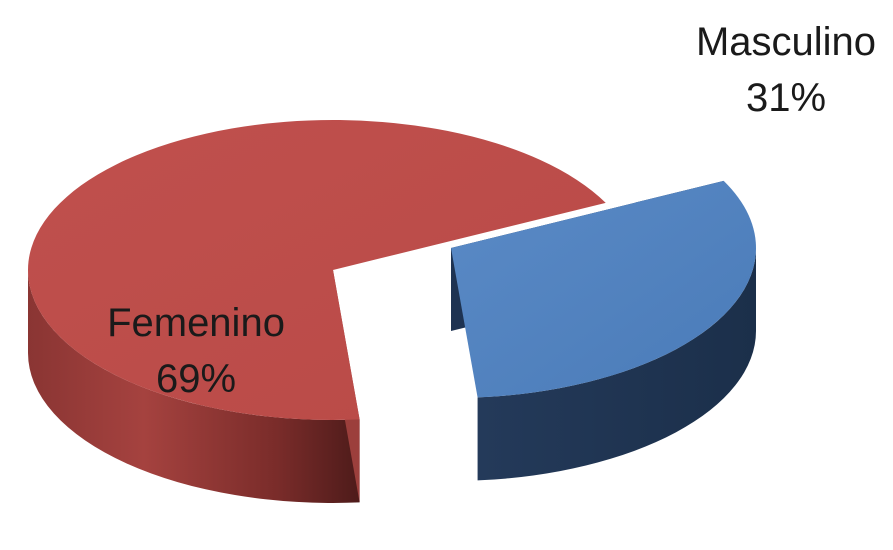 This screenshot has width=893, height=550. I want to click on data-label-femenino-category: Femenino, so click(196, 323).